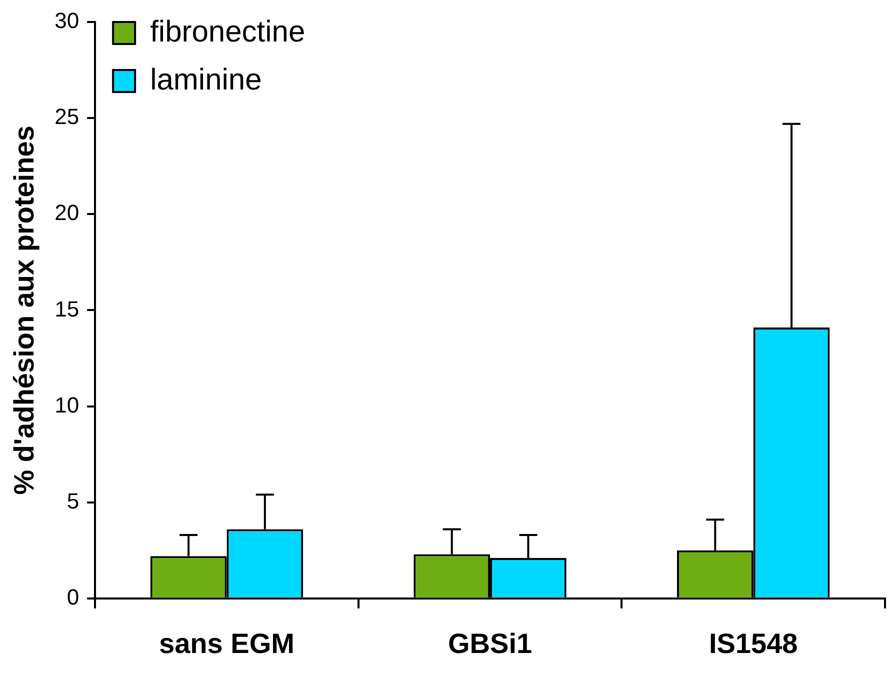 Image resolution: width=895 pixels, height=692 pixels. What do you see at coordinates (73, 597) in the screenshot?
I see `y-tick-label: 0` at bounding box center [73, 597].